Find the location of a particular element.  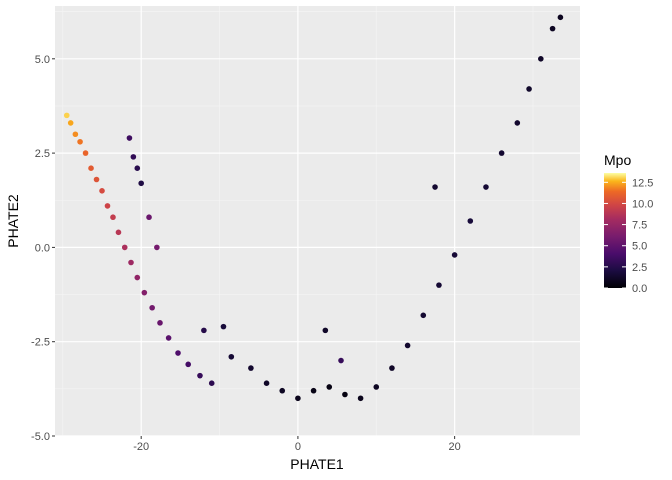

y-tick-label: 0.0 is located at coordinates (42, 248).